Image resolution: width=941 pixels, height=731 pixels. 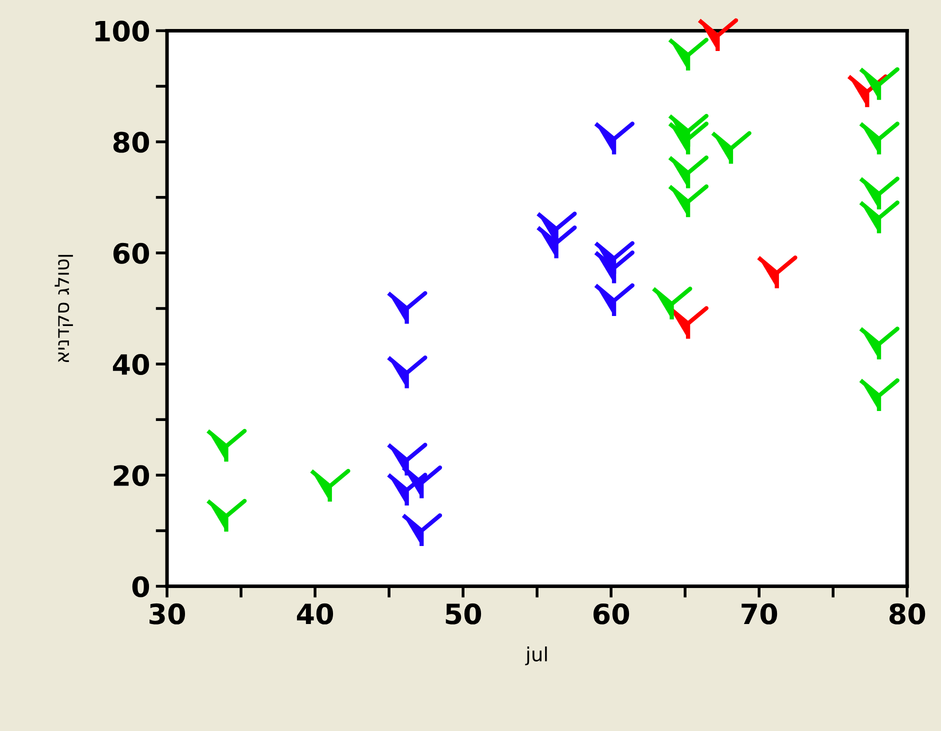 I want to click on y-axis-title: אינדקס גלוטן, so click(x=63, y=308).